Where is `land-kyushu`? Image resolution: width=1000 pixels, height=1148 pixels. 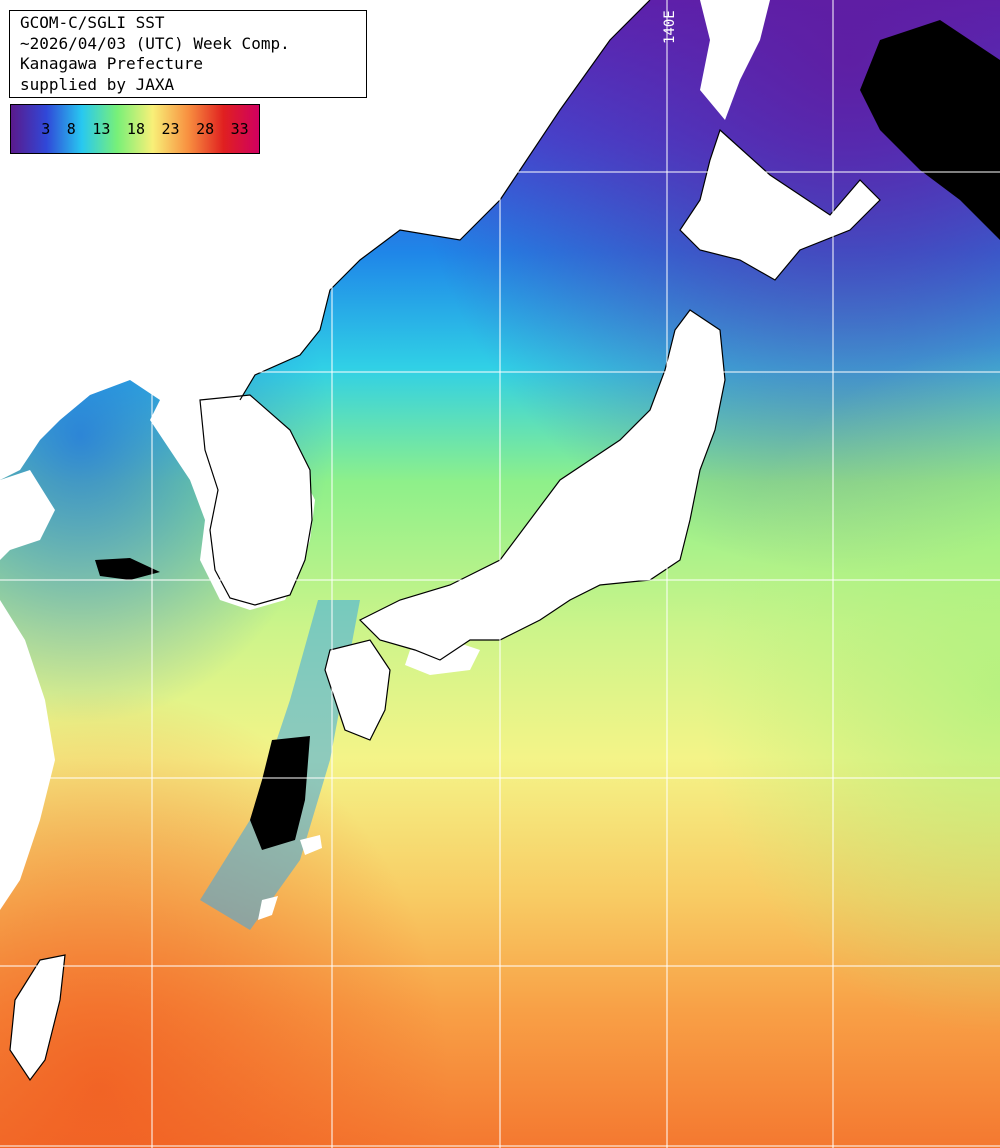
land-kyushu is located at coordinates (357, 690).